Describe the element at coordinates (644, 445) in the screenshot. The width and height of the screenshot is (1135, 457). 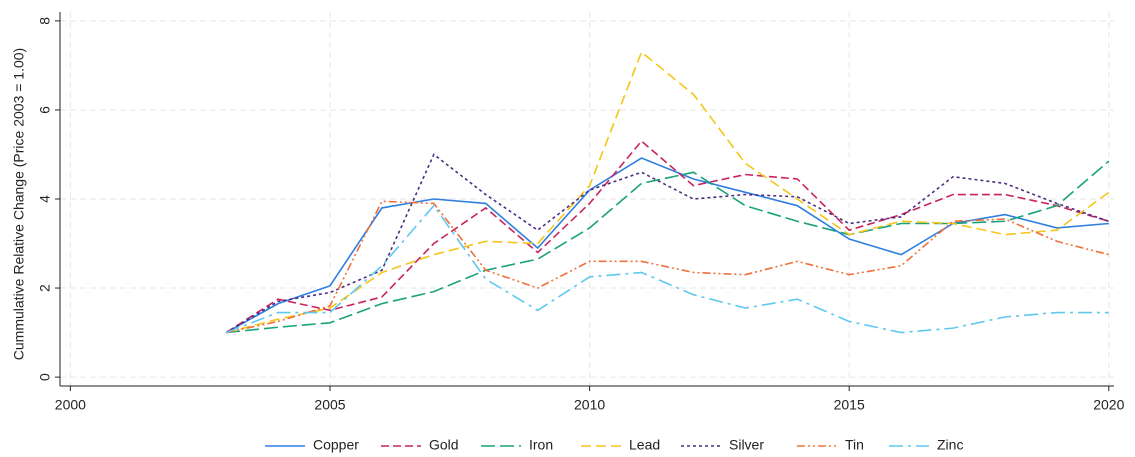
I see `legend-label: Lead` at that location.